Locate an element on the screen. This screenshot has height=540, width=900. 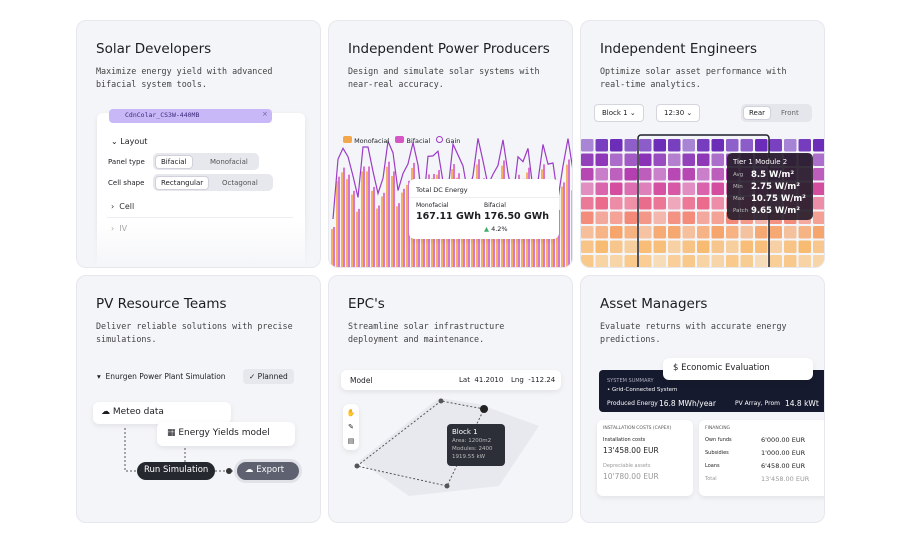
dropdown: Block 1 ⌄ is located at coordinates (619, 113).